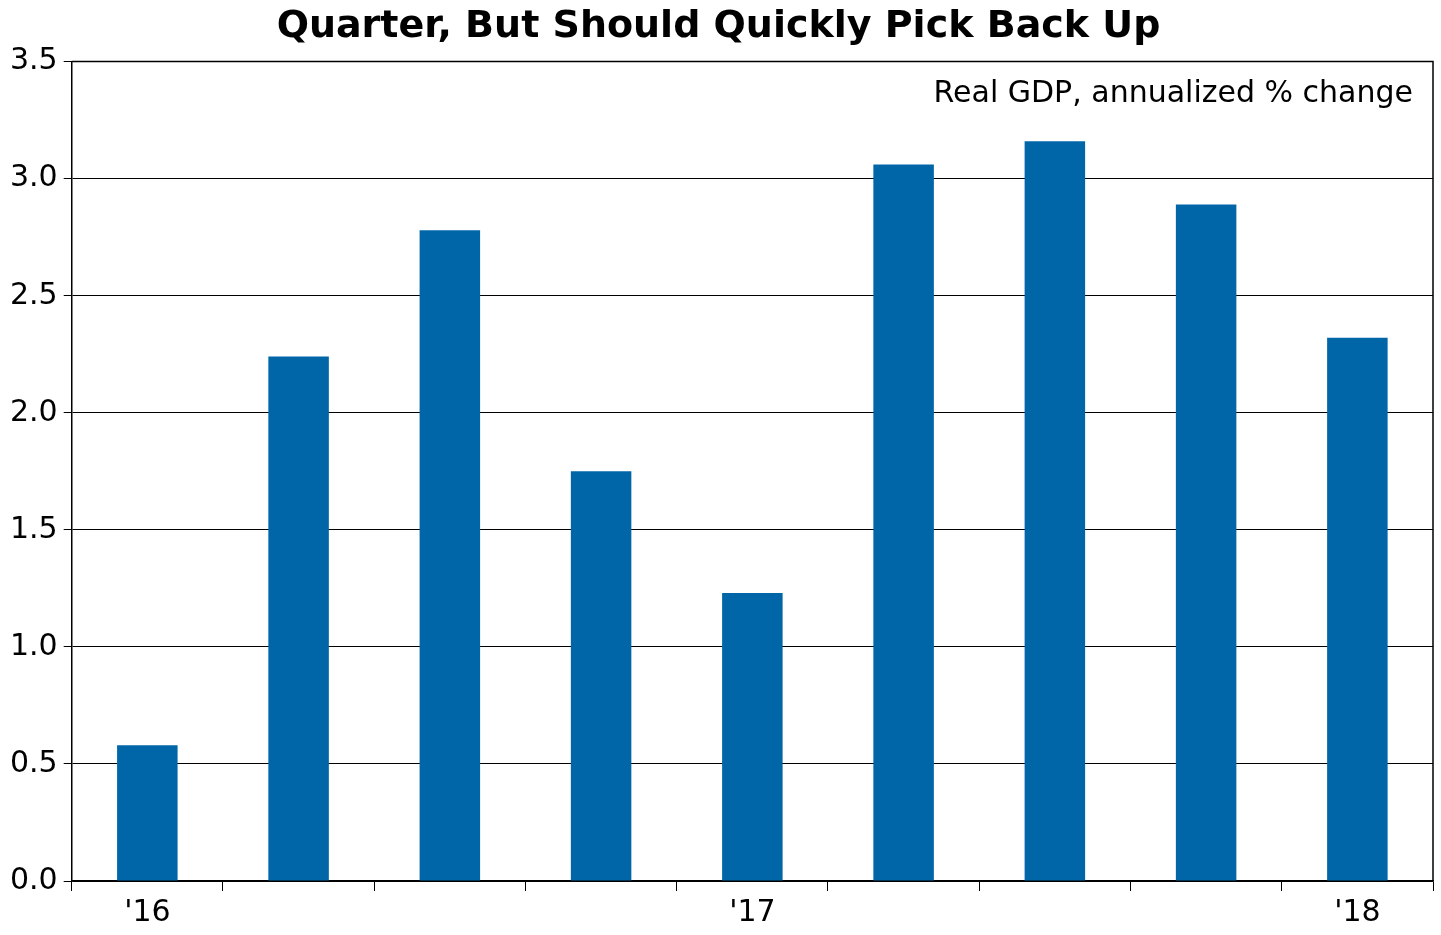 This screenshot has width=1441, height=935. What do you see at coordinates (752, 910) in the screenshot?
I see `x-tick-label: '17` at bounding box center [752, 910].